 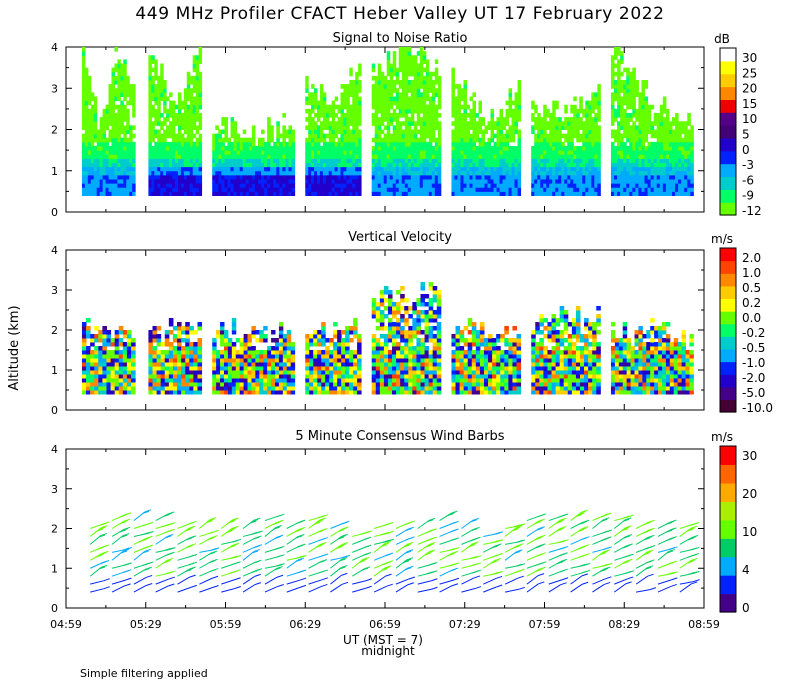 I want to click on colorbar-label: -10.0, so click(x=757, y=408).